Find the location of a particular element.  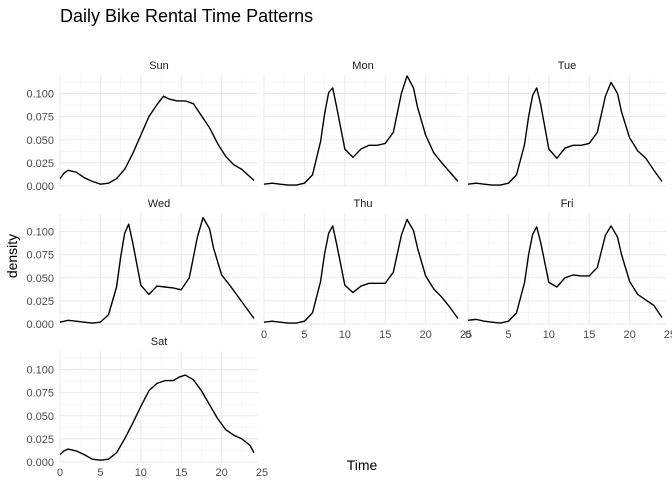

facet-panel-fri: Fri is located at coordinates (566, 261).